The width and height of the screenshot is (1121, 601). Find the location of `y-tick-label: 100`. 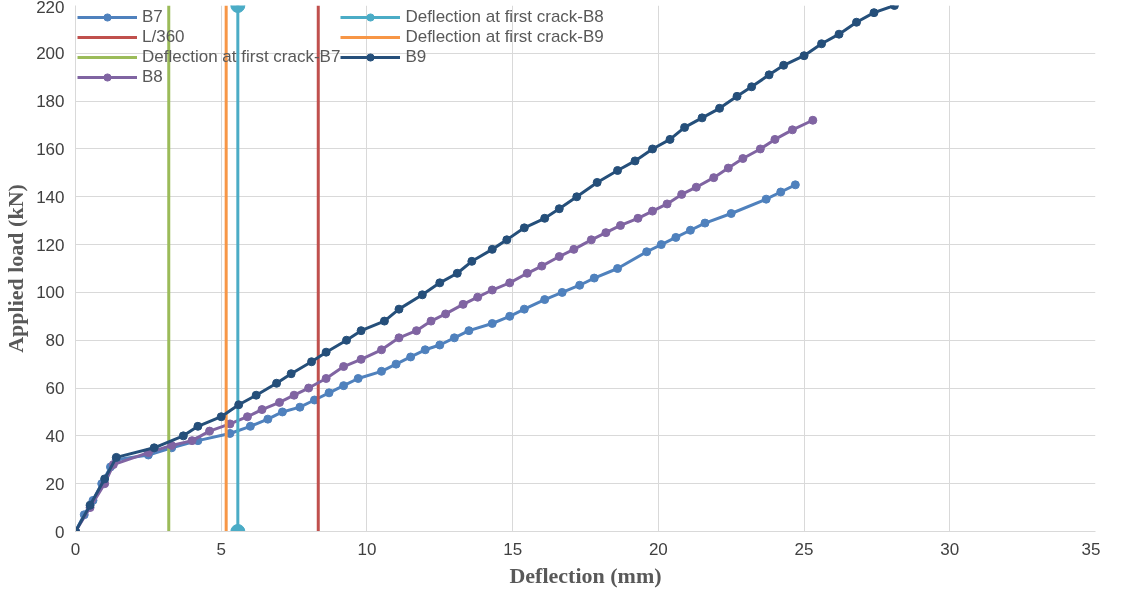

y-tick-label: 100 is located at coordinates (50, 293).